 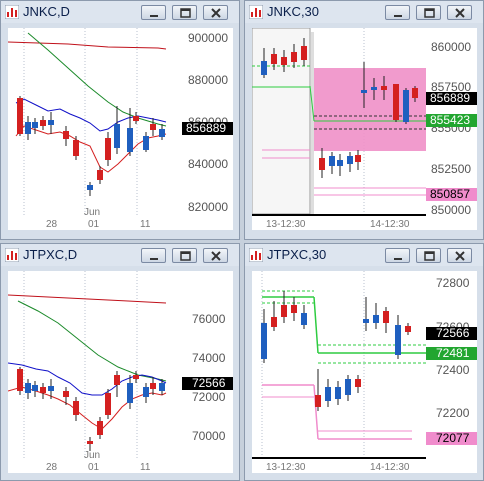 I want to click on y-tick: 900000, so click(x=208, y=38).